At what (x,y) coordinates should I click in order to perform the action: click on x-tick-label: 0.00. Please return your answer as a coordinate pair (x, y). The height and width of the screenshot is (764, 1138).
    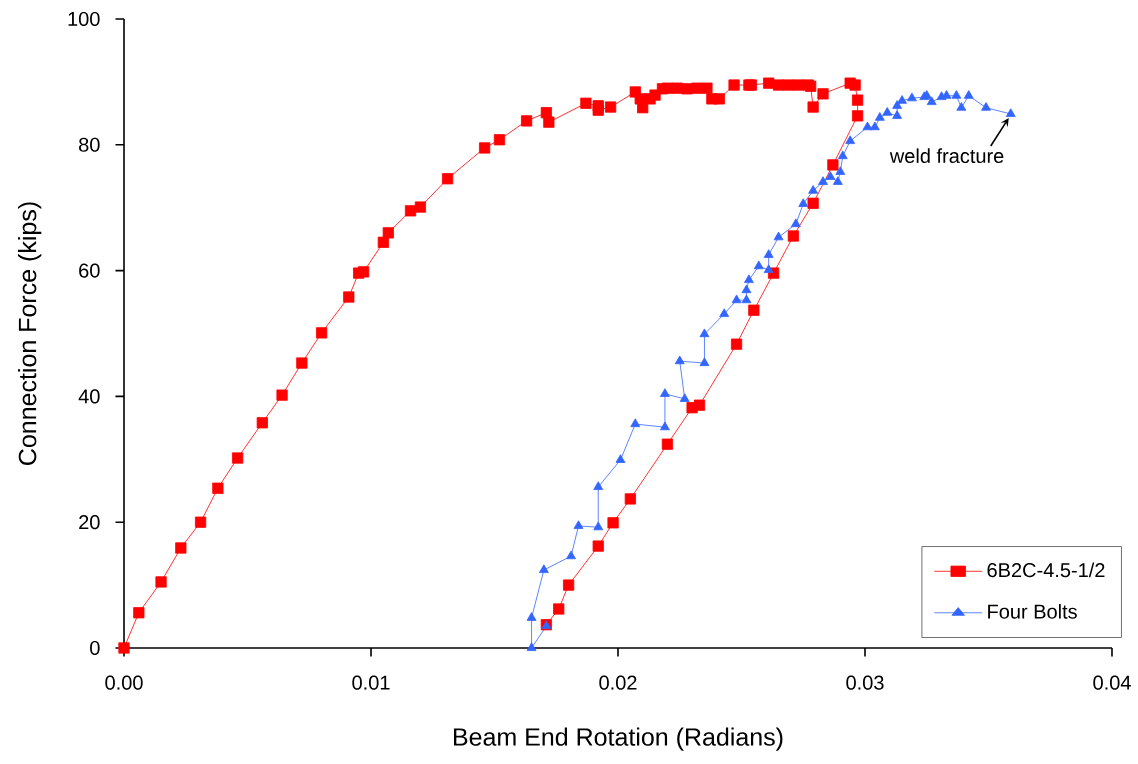
    Looking at the image, I should click on (124, 682).